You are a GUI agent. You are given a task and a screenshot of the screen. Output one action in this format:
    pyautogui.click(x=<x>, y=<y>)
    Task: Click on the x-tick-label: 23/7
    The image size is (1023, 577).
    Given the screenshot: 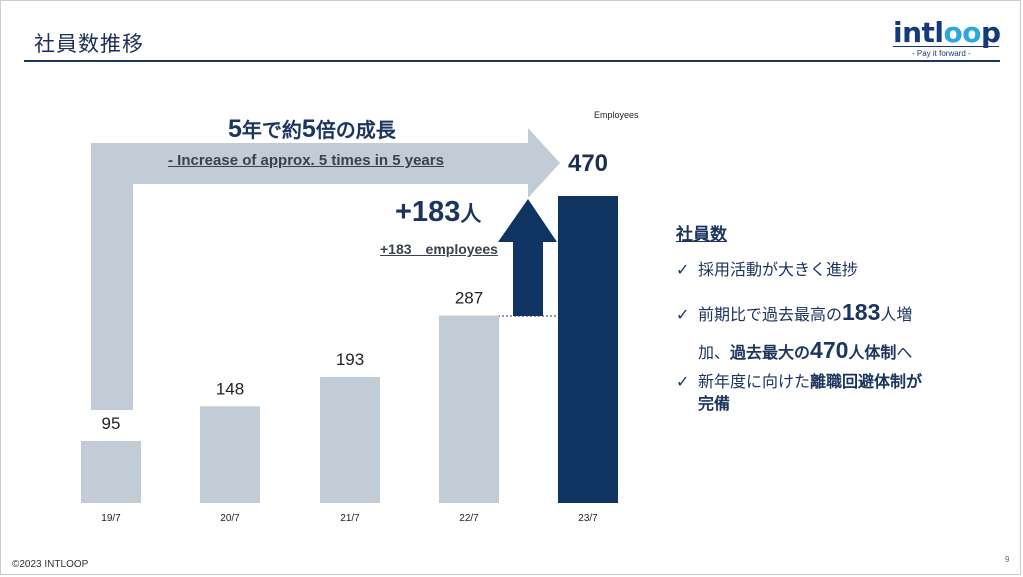 What is the action you would take?
    pyautogui.click(x=588, y=518)
    